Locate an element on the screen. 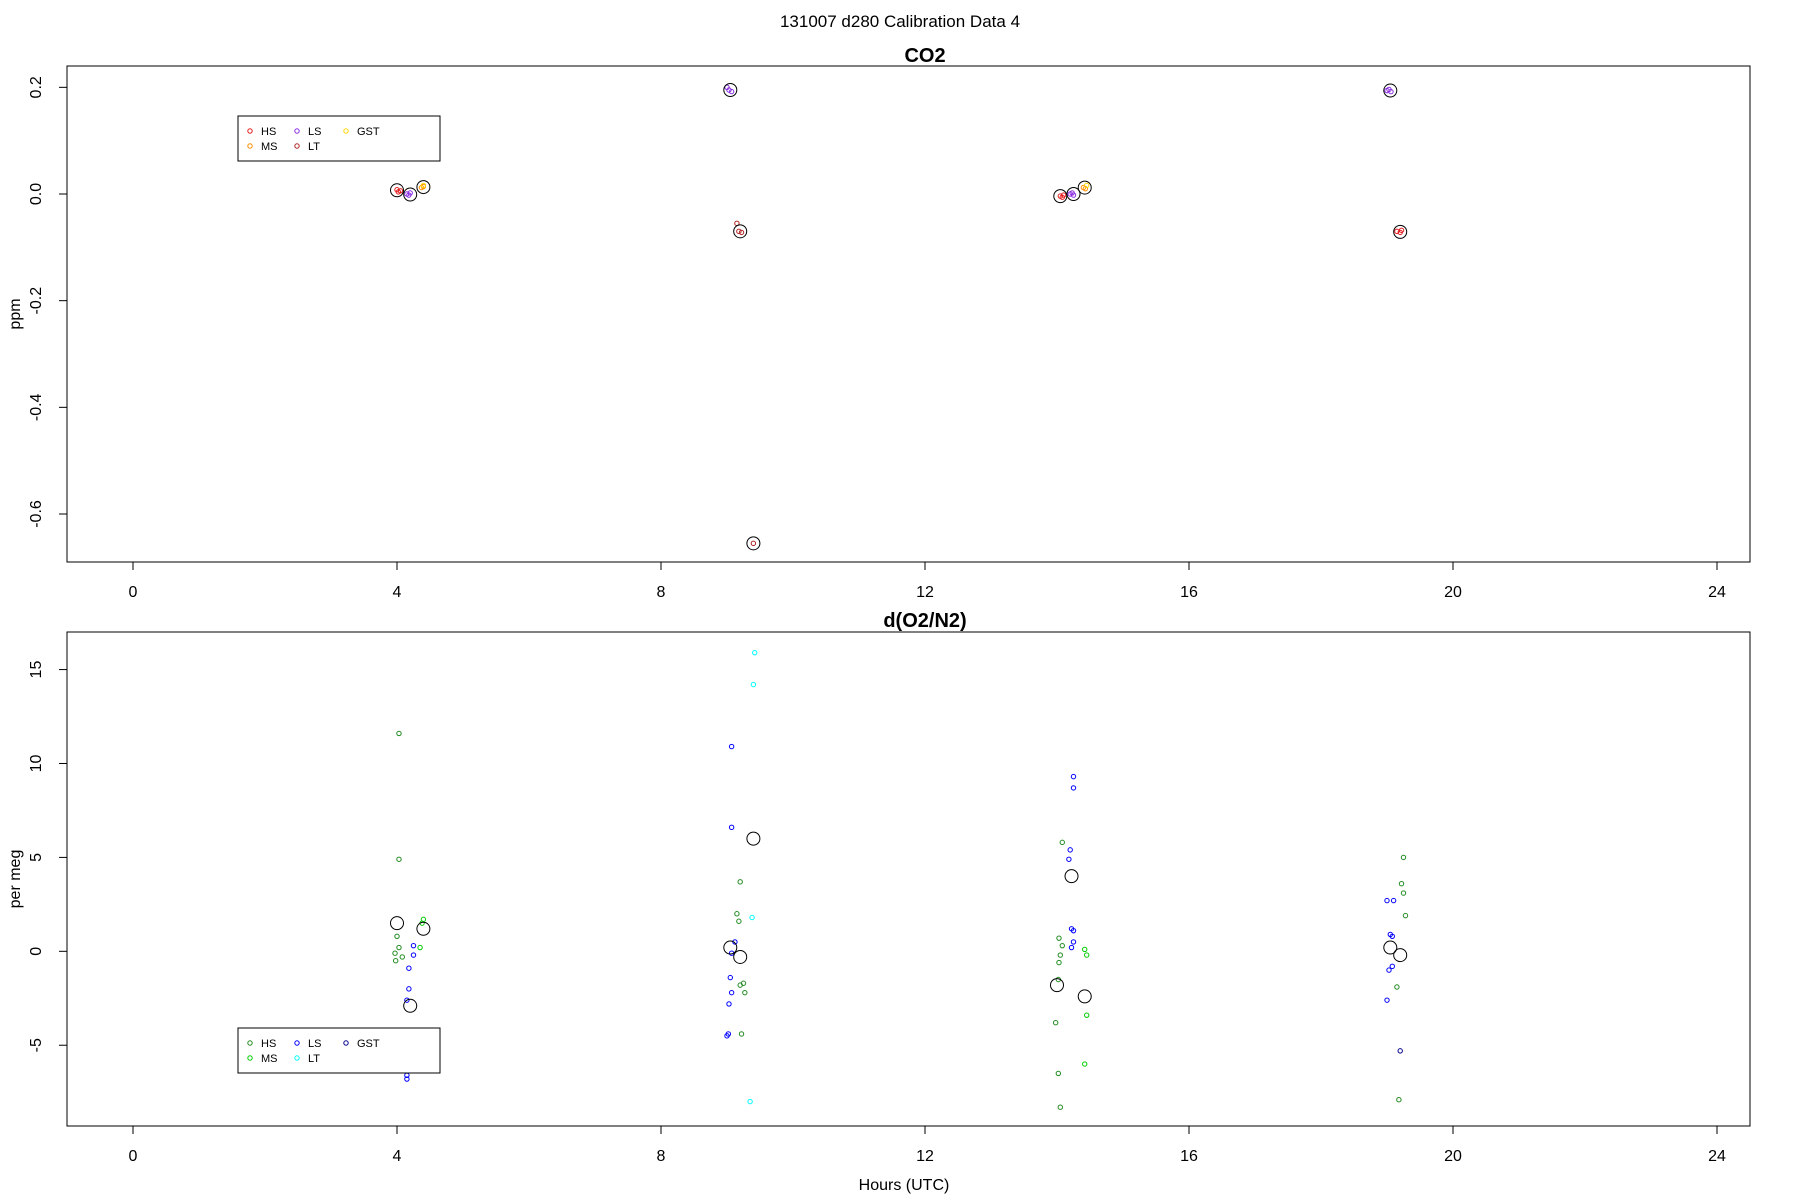 The width and height of the screenshot is (1800, 1200). o2n2-y-tick-label: 10 is located at coordinates (36, 763).